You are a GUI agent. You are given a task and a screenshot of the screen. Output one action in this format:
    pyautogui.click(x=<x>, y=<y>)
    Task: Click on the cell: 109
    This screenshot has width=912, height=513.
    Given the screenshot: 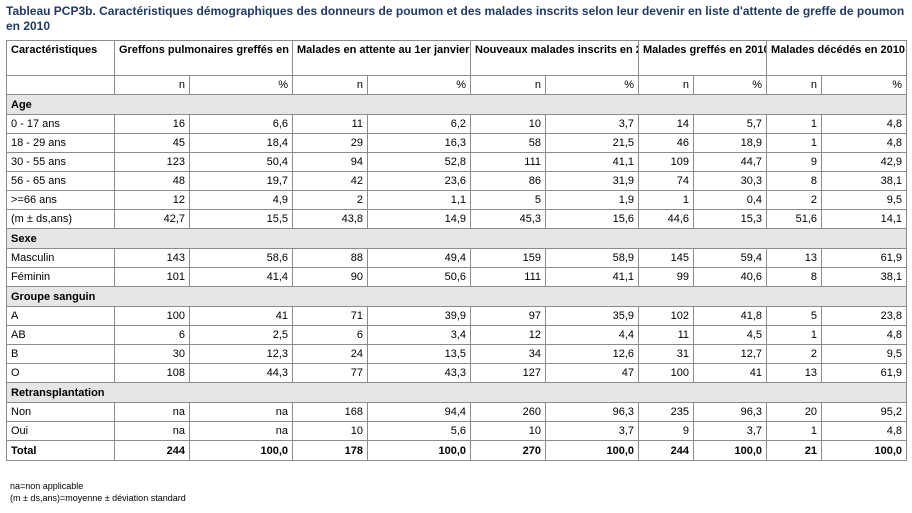 What is the action you would take?
    pyautogui.click(x=666, y=162)
    